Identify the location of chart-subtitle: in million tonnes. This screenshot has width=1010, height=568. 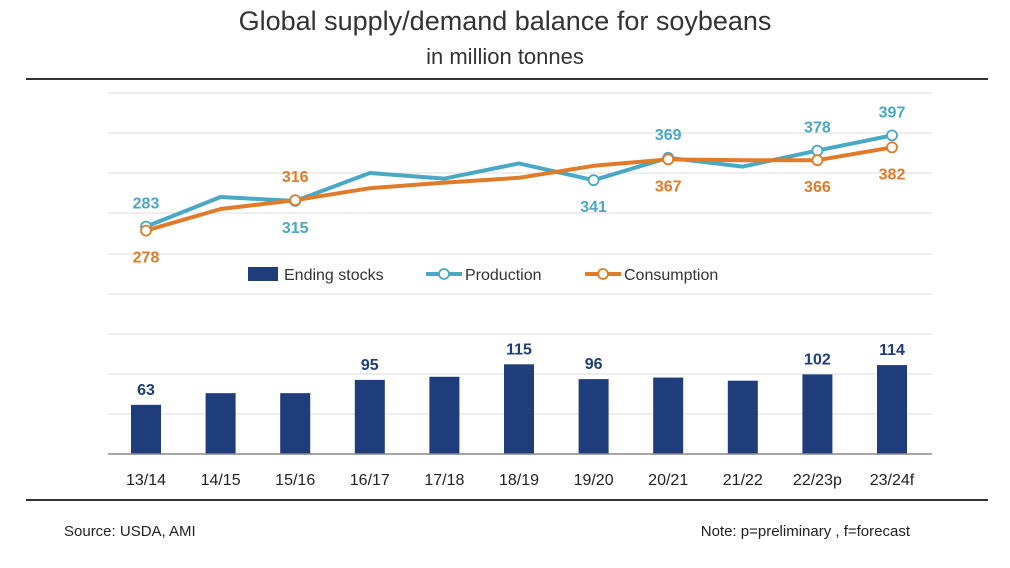
(505, 56).